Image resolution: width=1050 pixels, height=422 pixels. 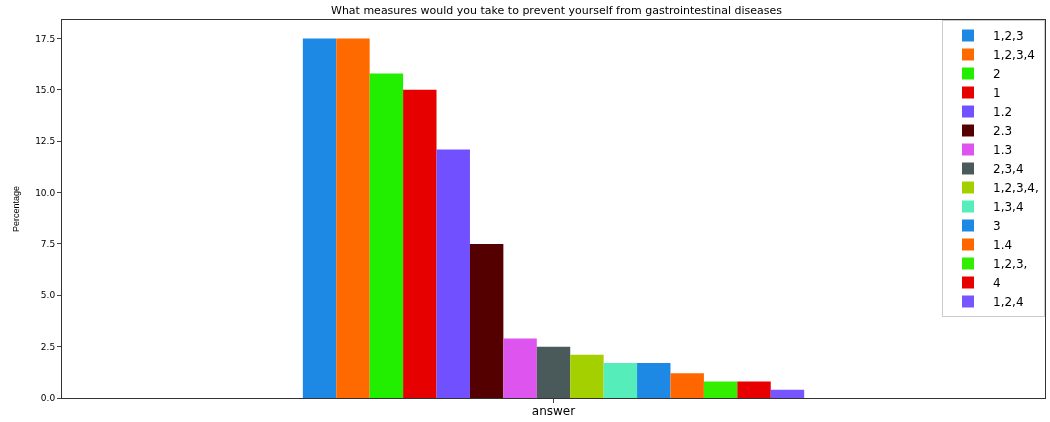 What do you see at coordinates (48, 295) in the screenshot?
I see `y-tick-label: 5.0` at bounding box center [48, 295].